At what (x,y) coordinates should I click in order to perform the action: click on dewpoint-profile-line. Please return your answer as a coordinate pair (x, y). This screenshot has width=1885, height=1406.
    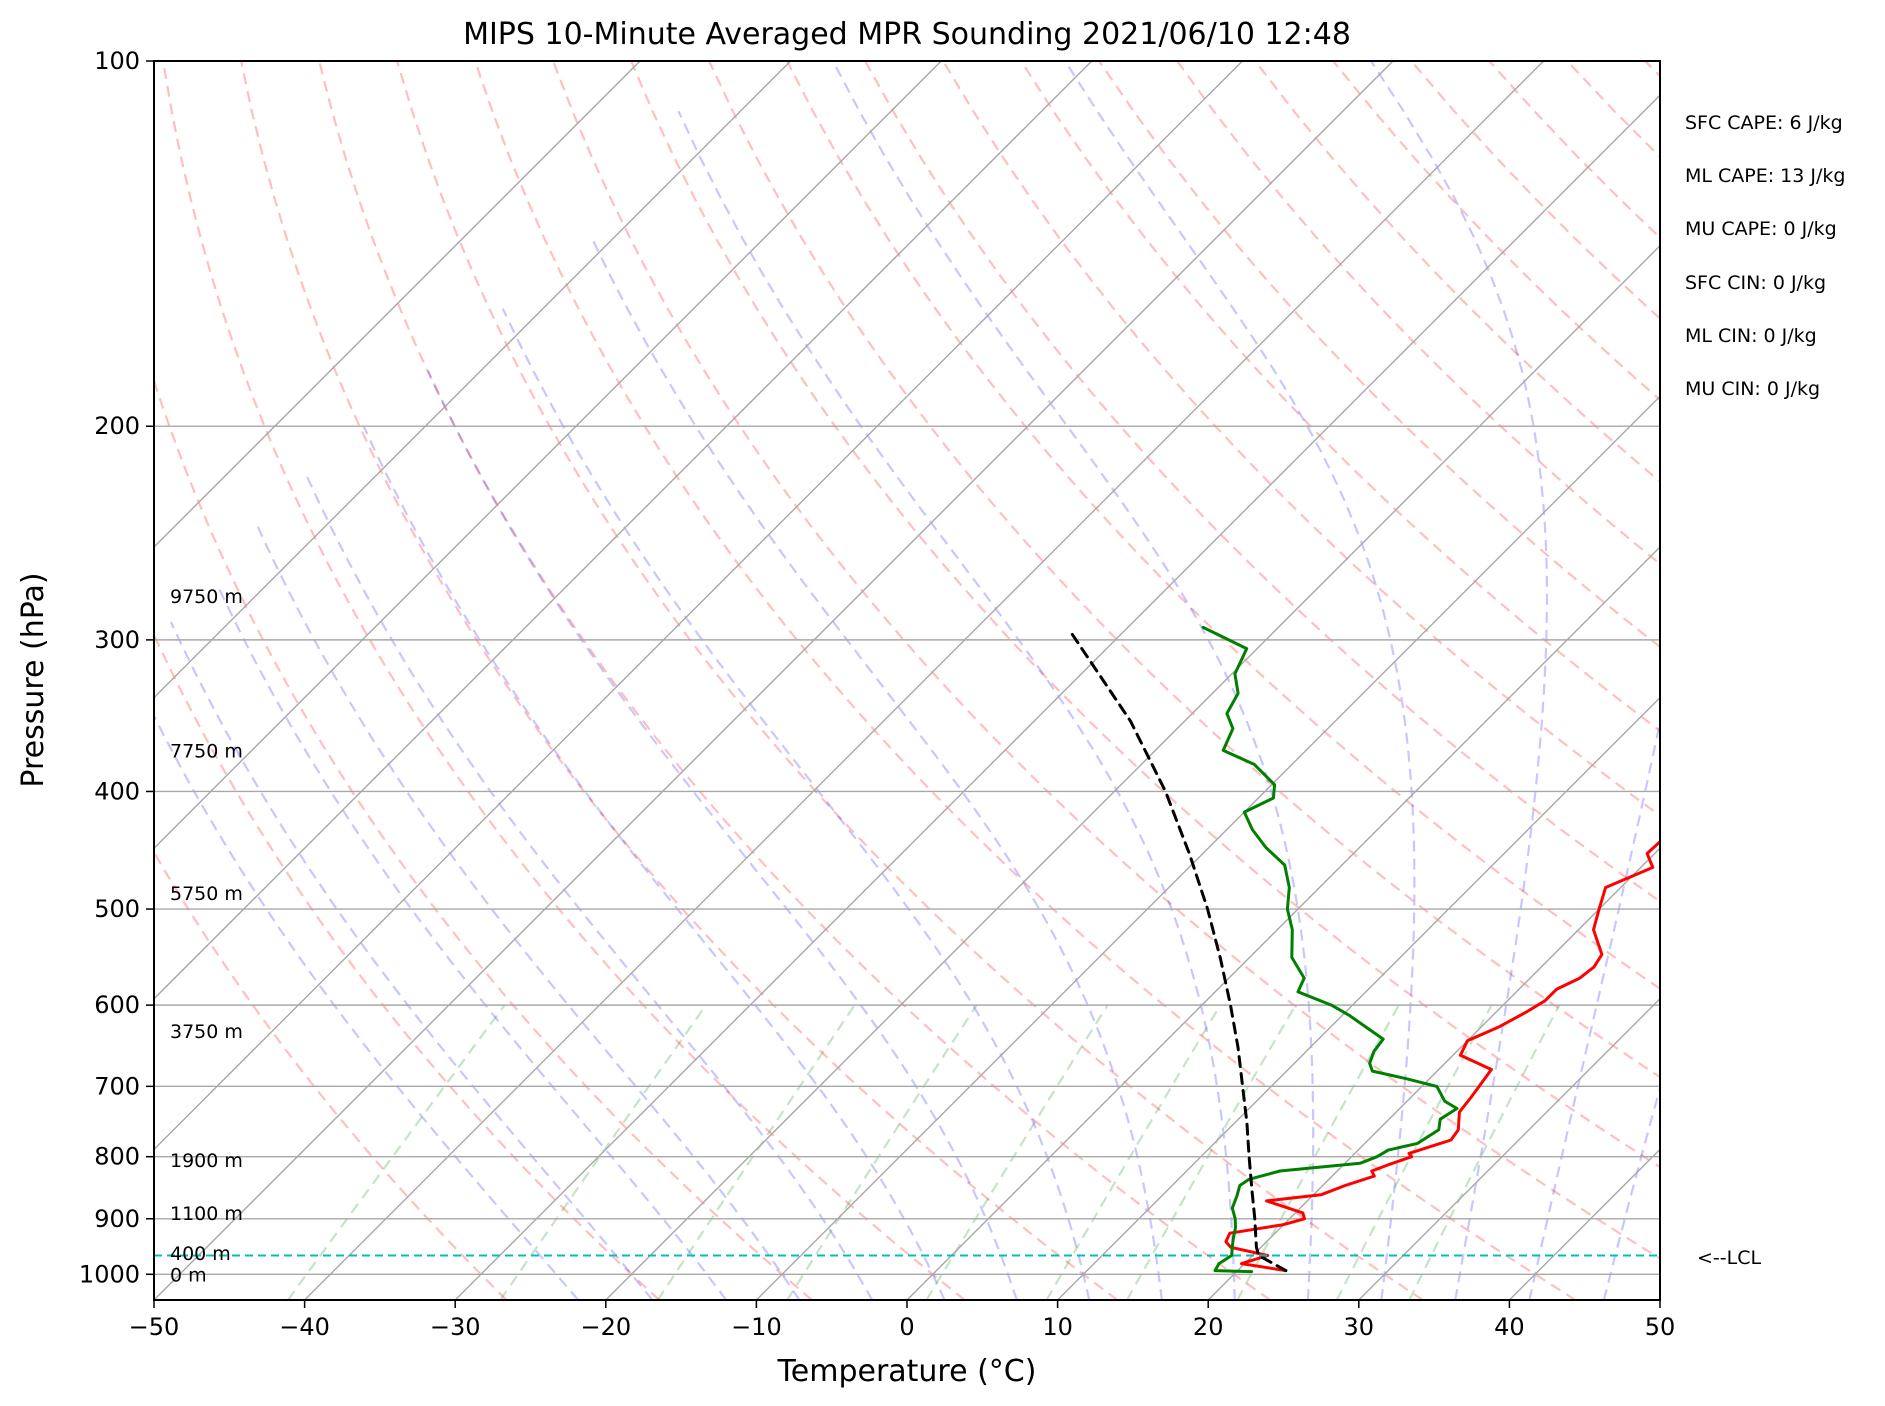
    Looking at the image, I should click on (1330, 949).